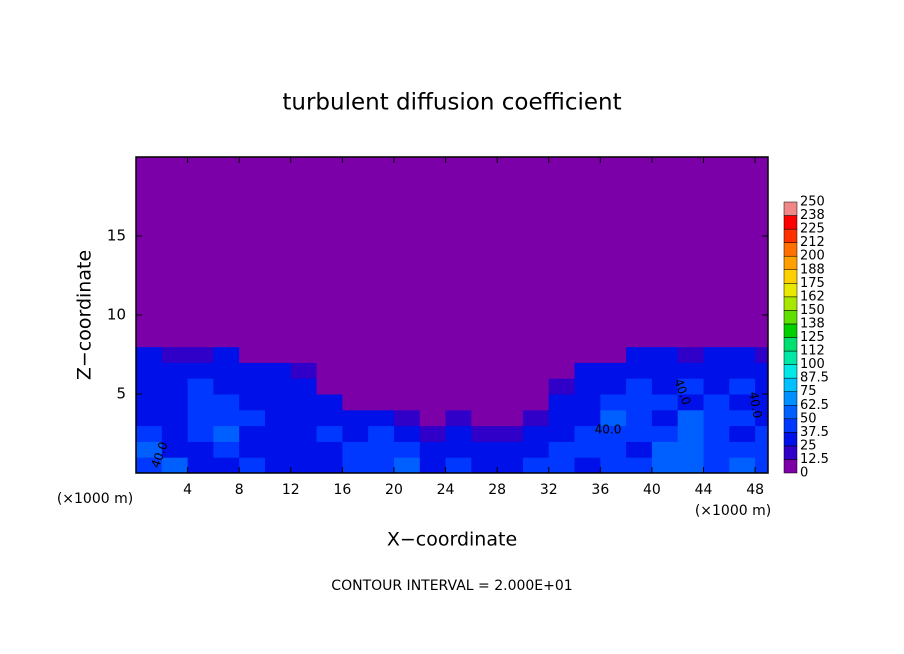 This screenshot has height=654, width=904. What do you see at coordinates (814, 432) in the screenshot?
I see `colorbar-label: 37.5` at bounding box center [814, 432].